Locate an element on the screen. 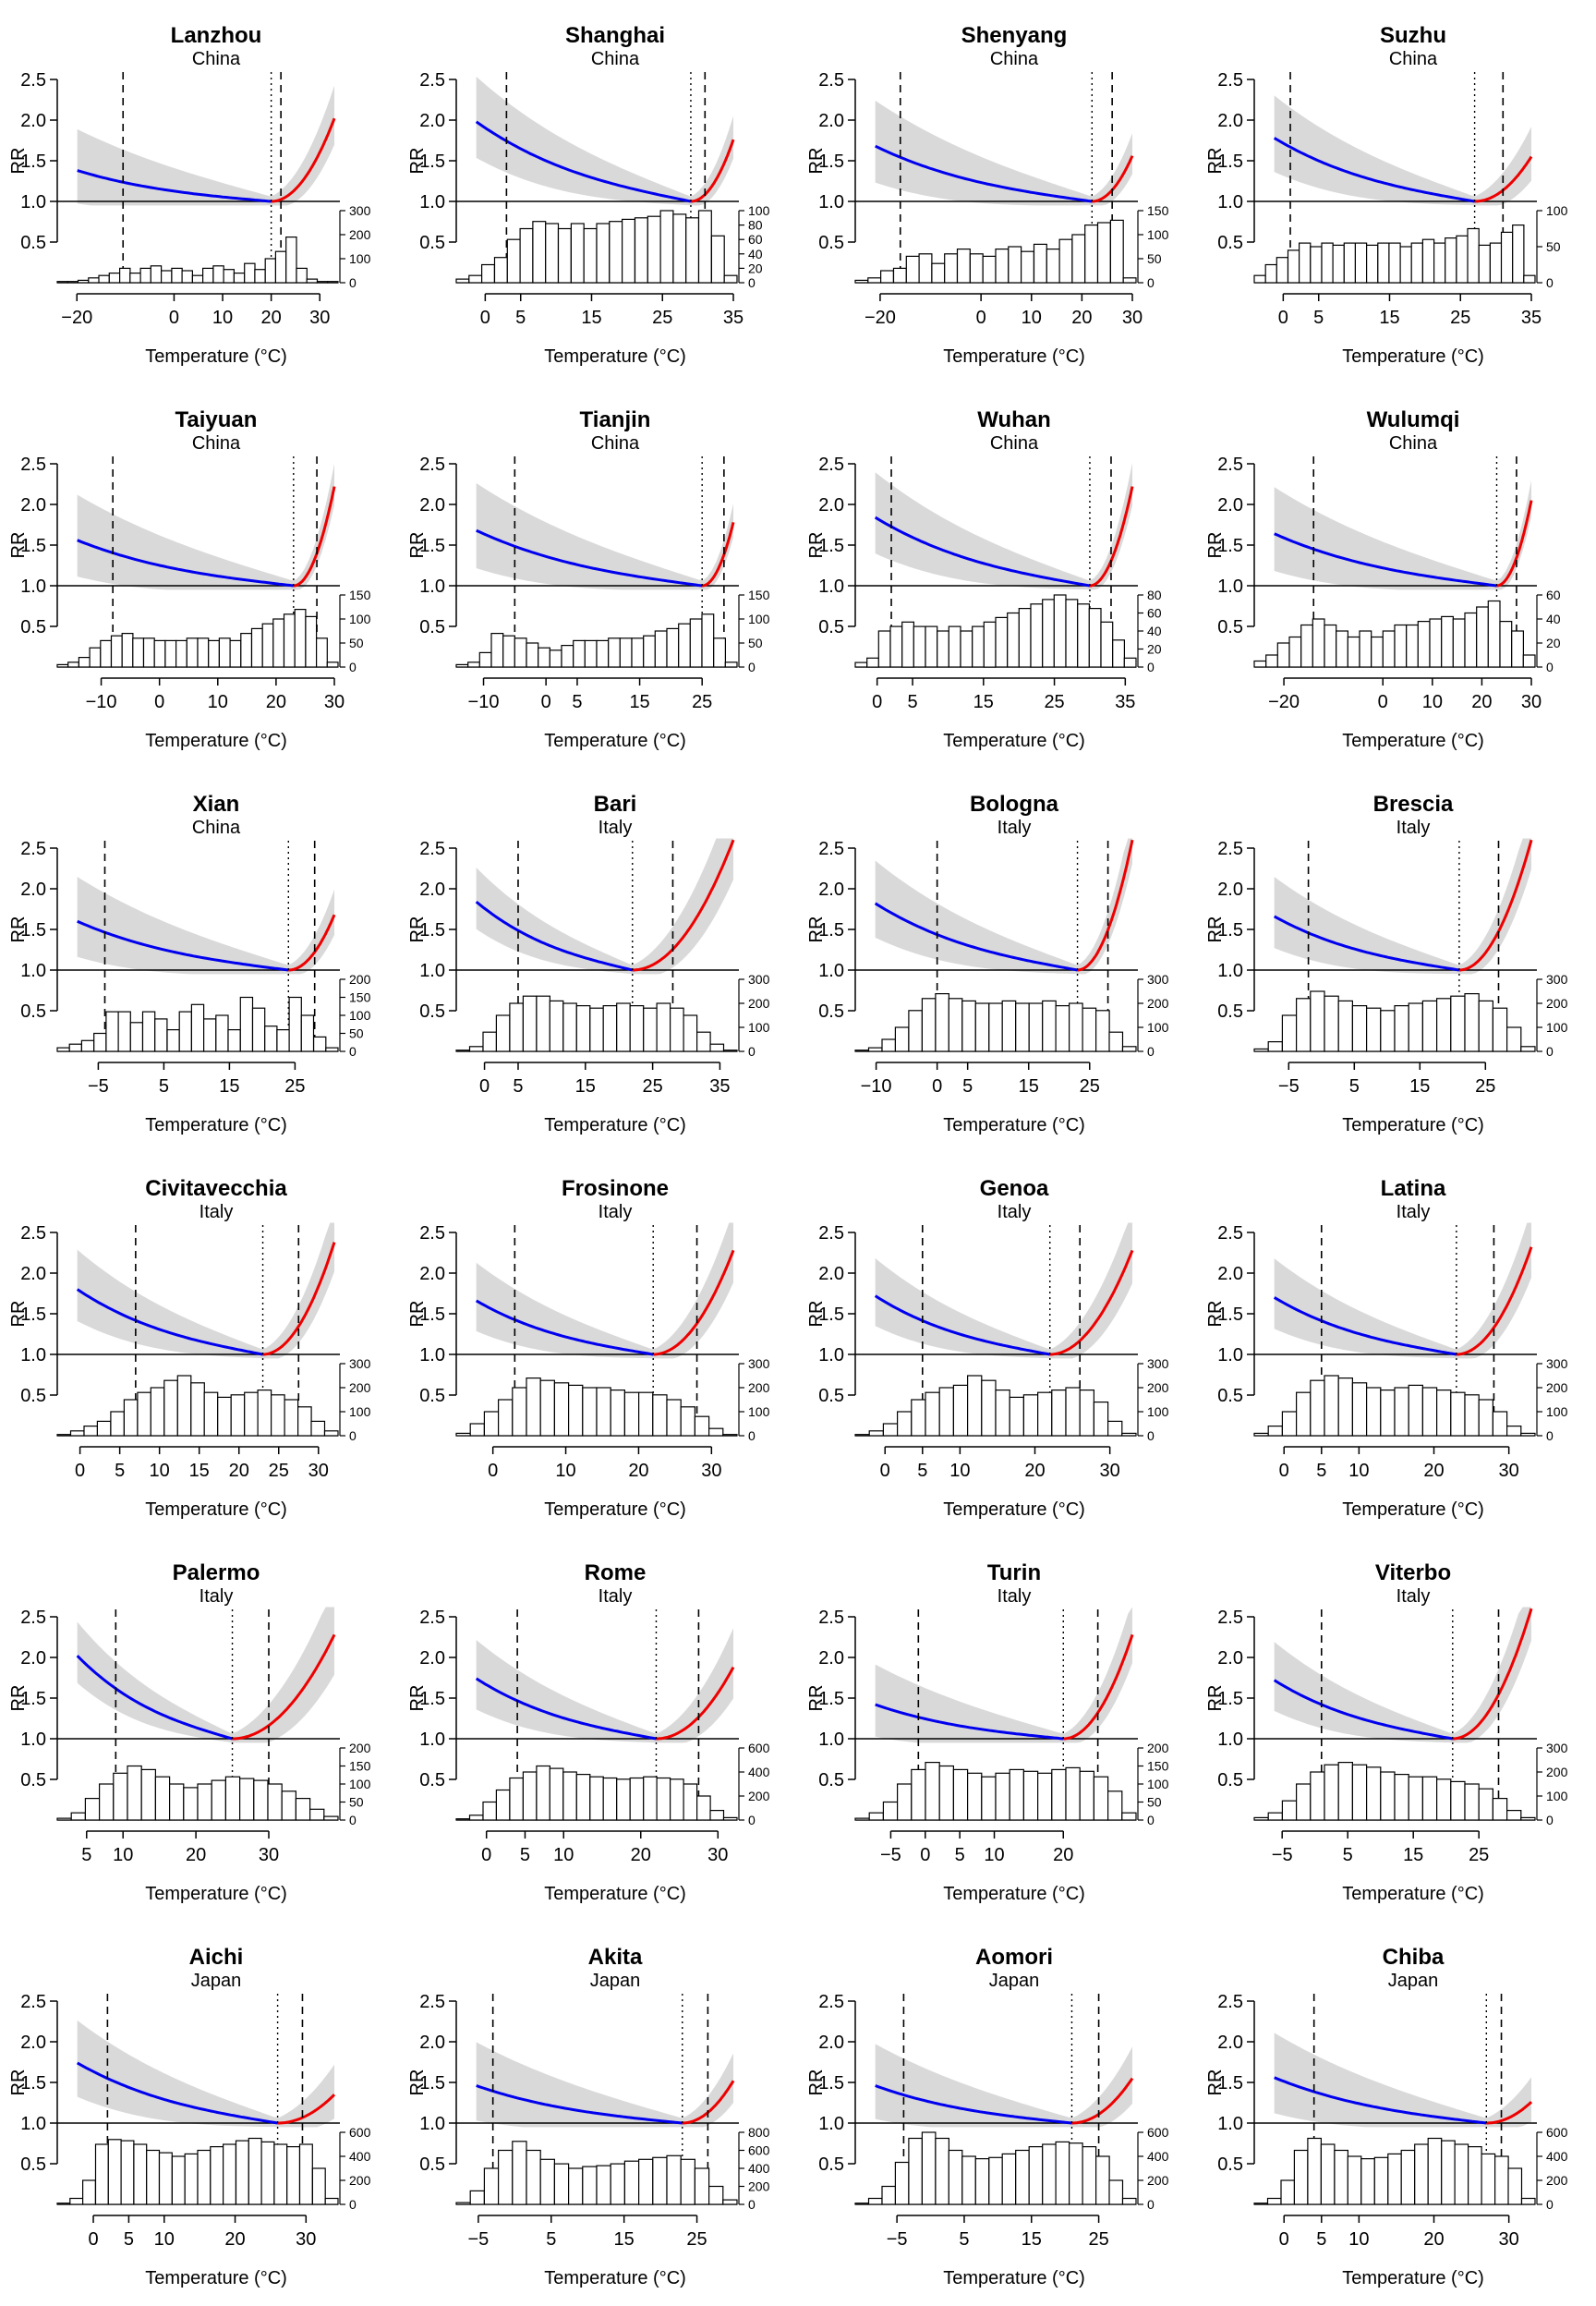  frequency-tick-label: 150 is located at coordinates (759, 595).